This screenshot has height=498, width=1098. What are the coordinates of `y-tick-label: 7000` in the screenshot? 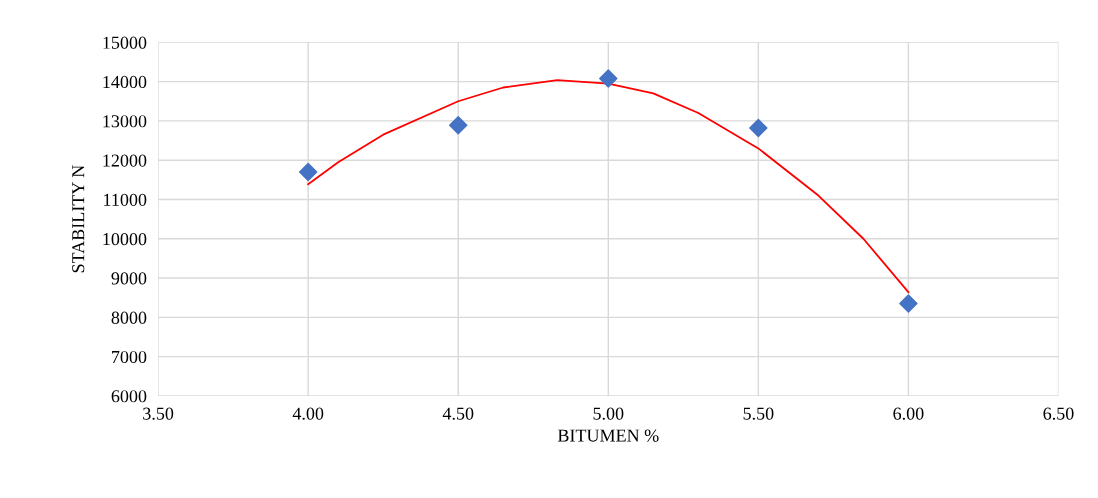 It's located at (129, 357).